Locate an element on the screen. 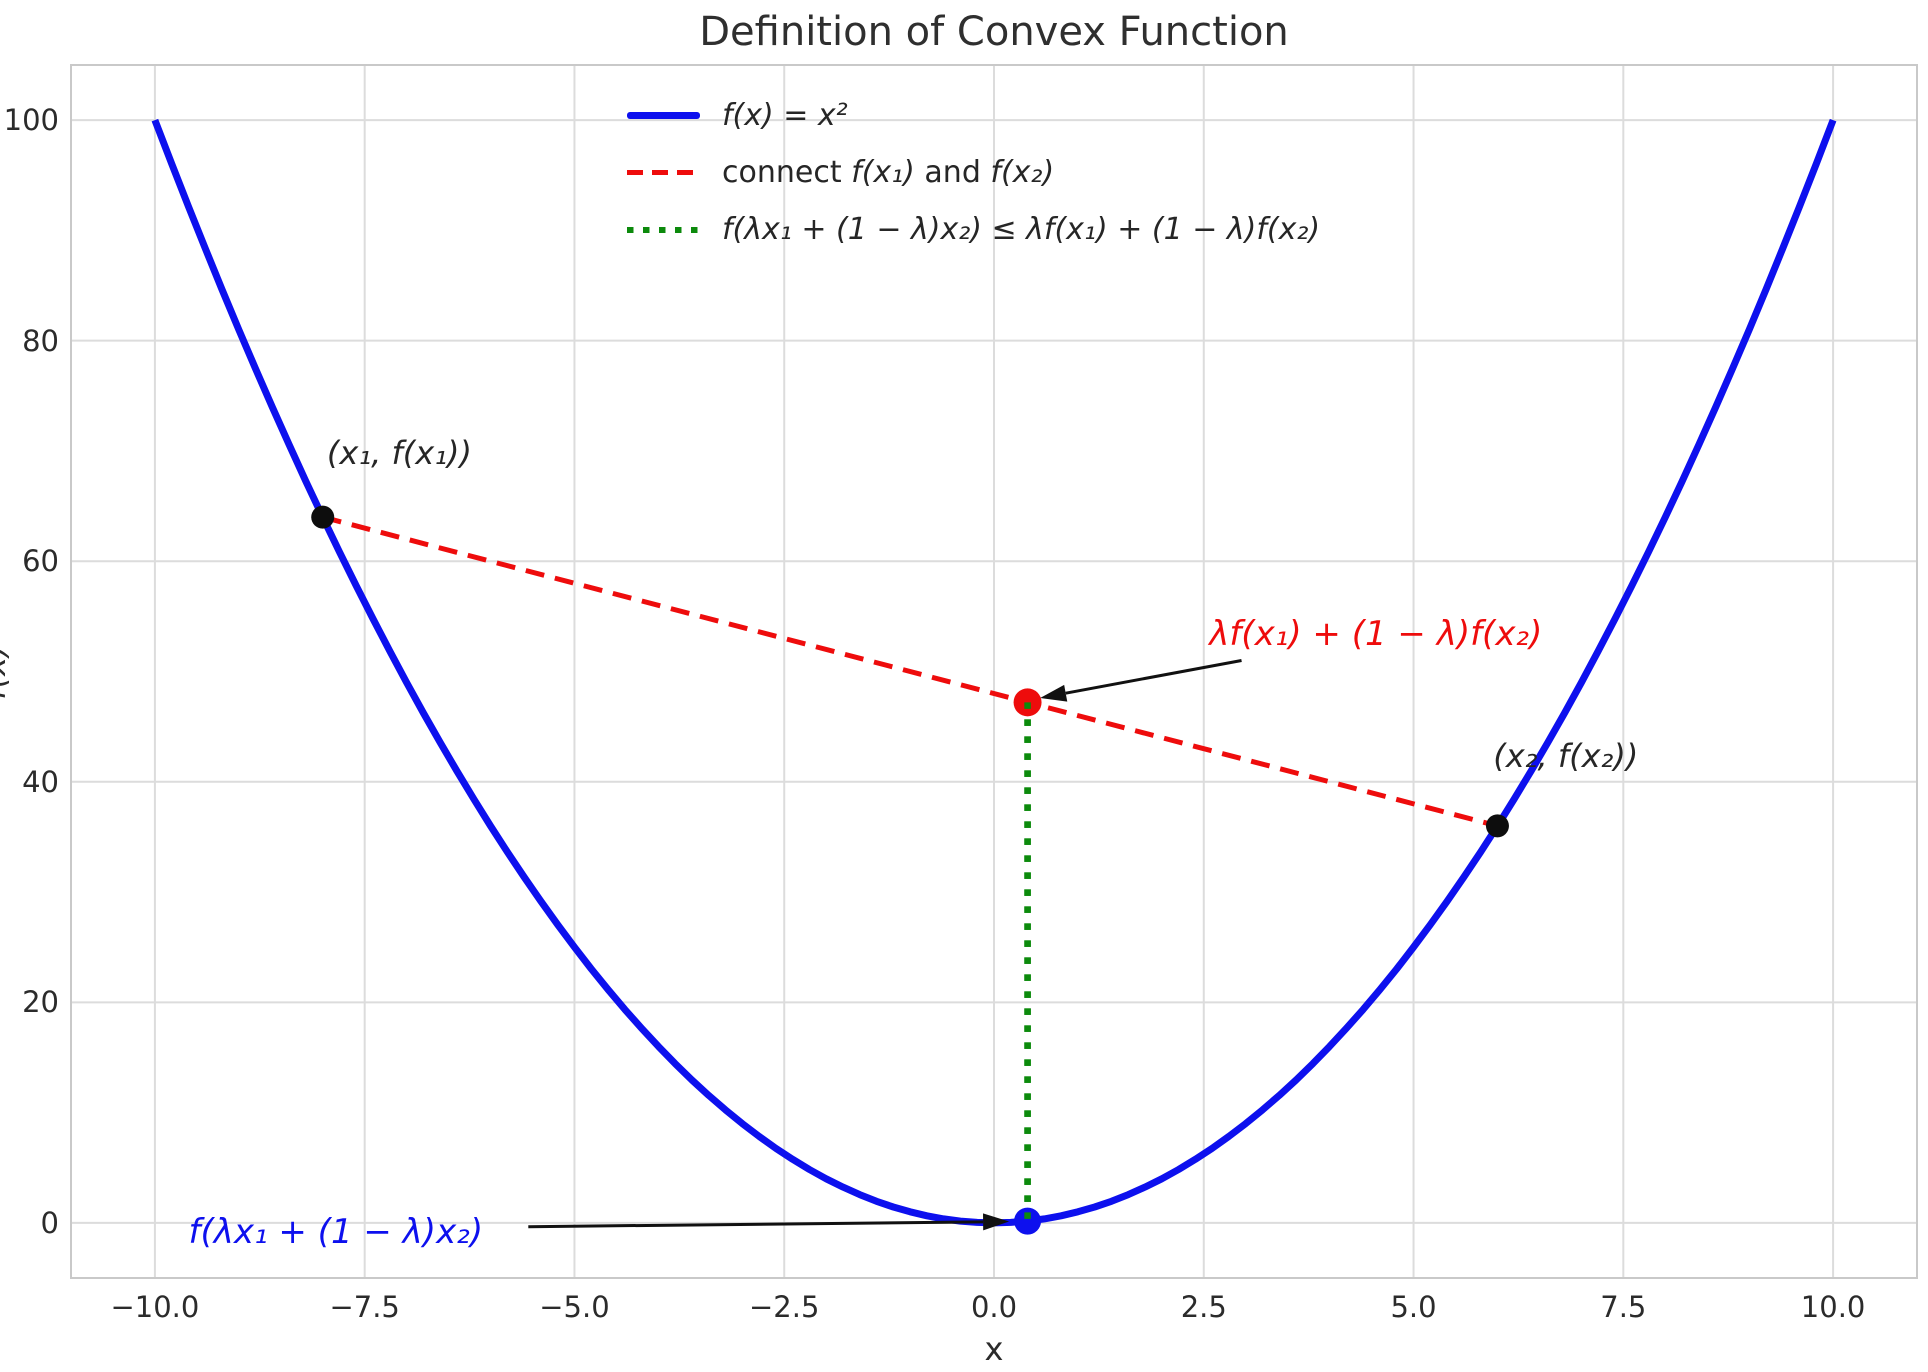  legend-label: f(x) = x² is located at coordinates (785, 115).